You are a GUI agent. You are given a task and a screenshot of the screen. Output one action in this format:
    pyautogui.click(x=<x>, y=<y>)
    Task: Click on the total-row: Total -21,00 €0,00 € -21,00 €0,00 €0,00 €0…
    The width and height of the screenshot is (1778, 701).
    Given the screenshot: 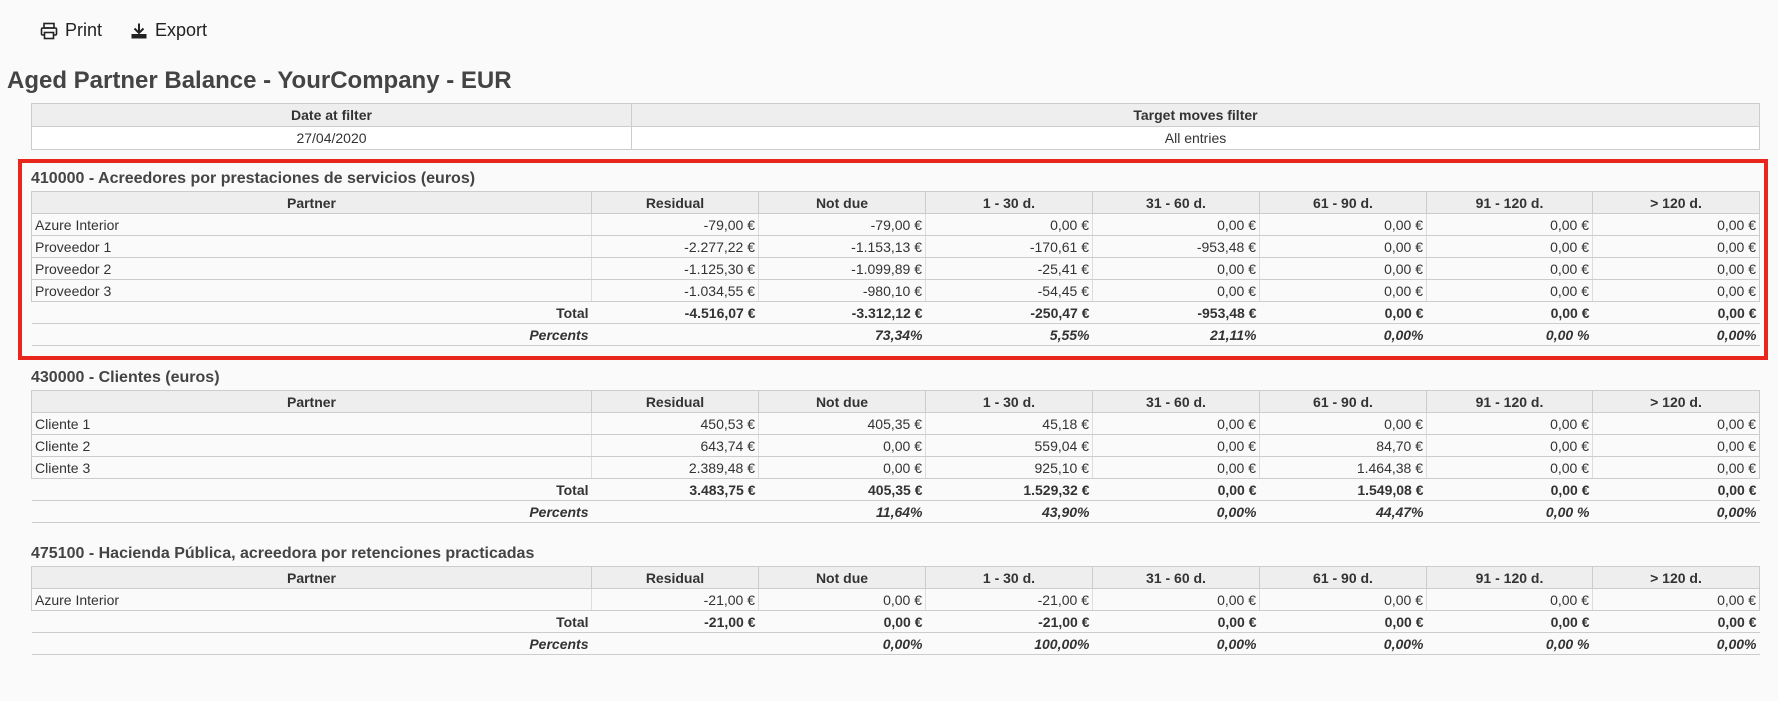 What is the action you would take?
    pyautogui.click(x=895, y=621)
    